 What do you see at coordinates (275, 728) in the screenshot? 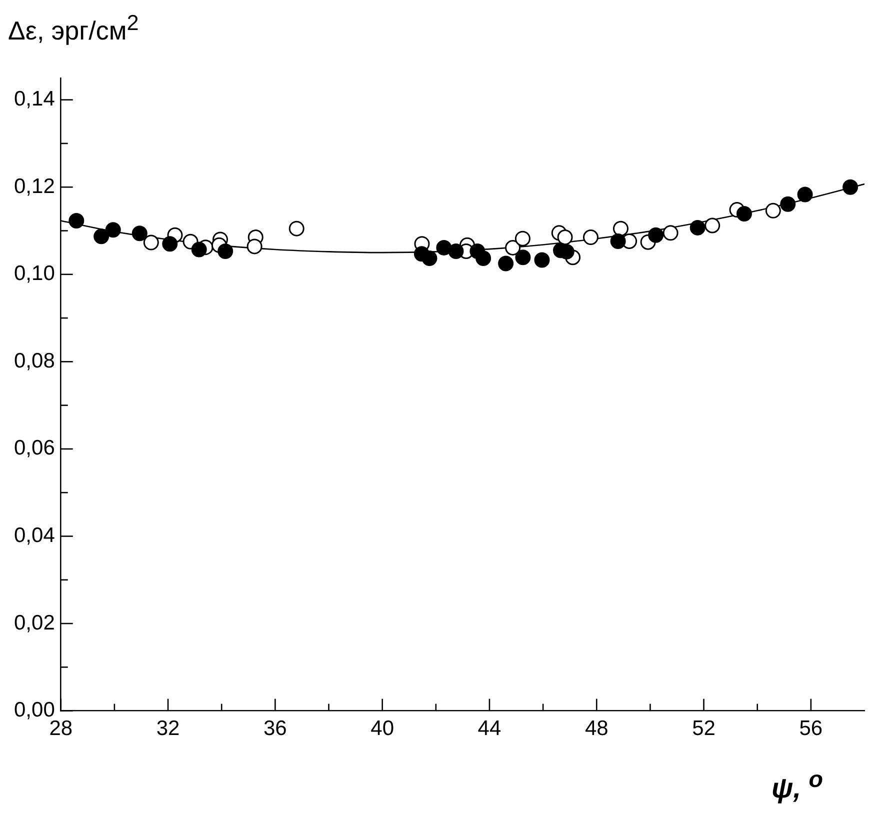
I see `x-tick-label: 36` at bounding box center [275, 728].